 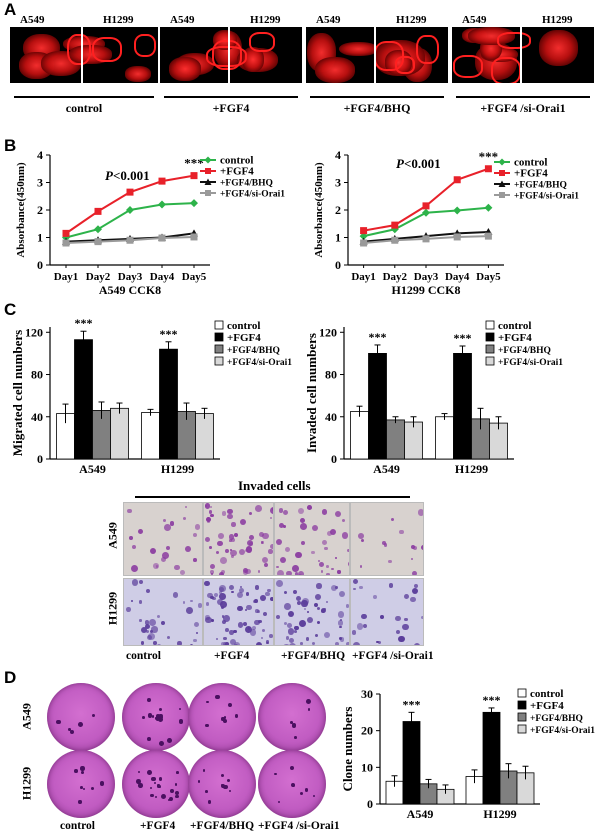 I want to click on panel-letter-a: A, so click(x=10, y=9).